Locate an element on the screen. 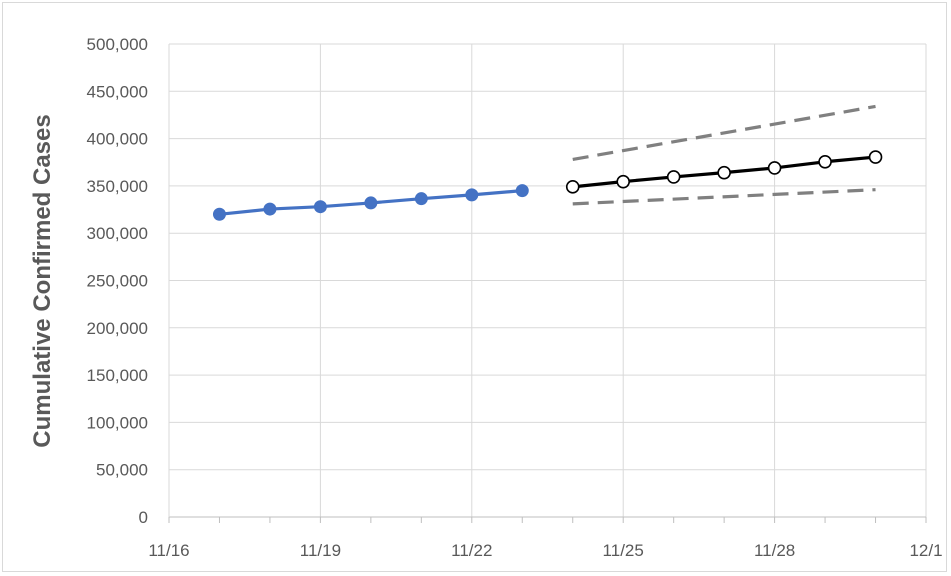  x-tick-label: 11/16 is located at coordinates (168, 550).